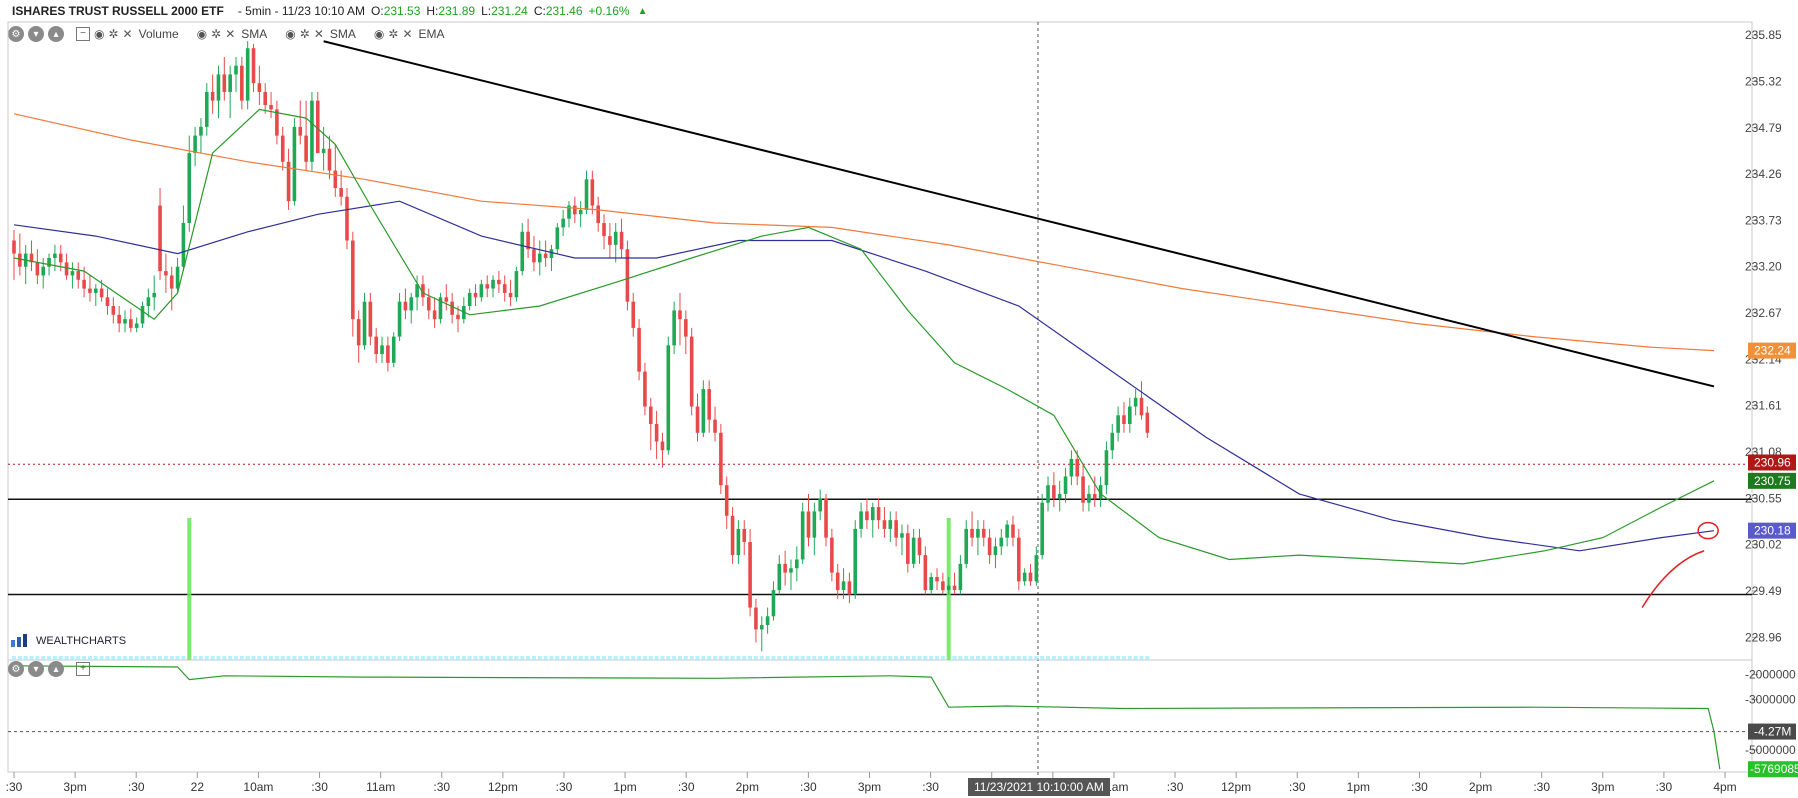 The height and width of the screenshot is (798, 1798). What do you see at coordinates (1602, 787) in the screenshot?
I see `x-tick-label: 3pm` at bounding box center [1602, 787].